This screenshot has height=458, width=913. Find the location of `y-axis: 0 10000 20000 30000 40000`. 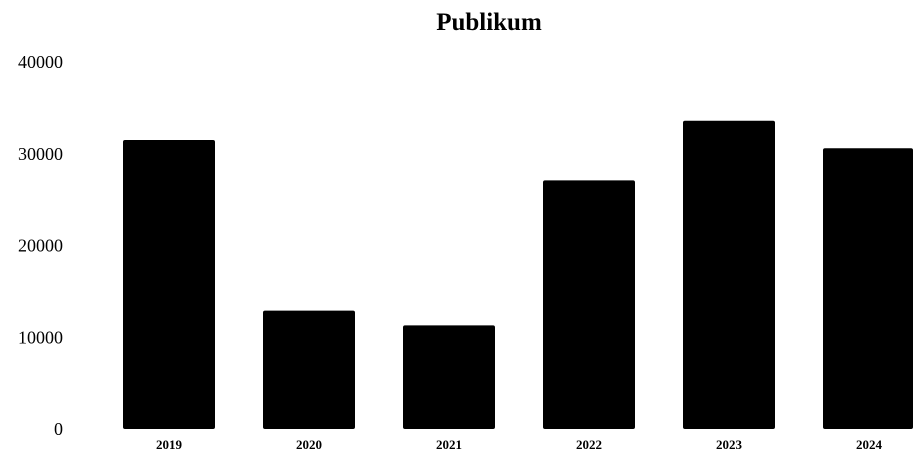

y-axis: 0 10000 20000 30000 40000 is located at coordinates (40, 245).